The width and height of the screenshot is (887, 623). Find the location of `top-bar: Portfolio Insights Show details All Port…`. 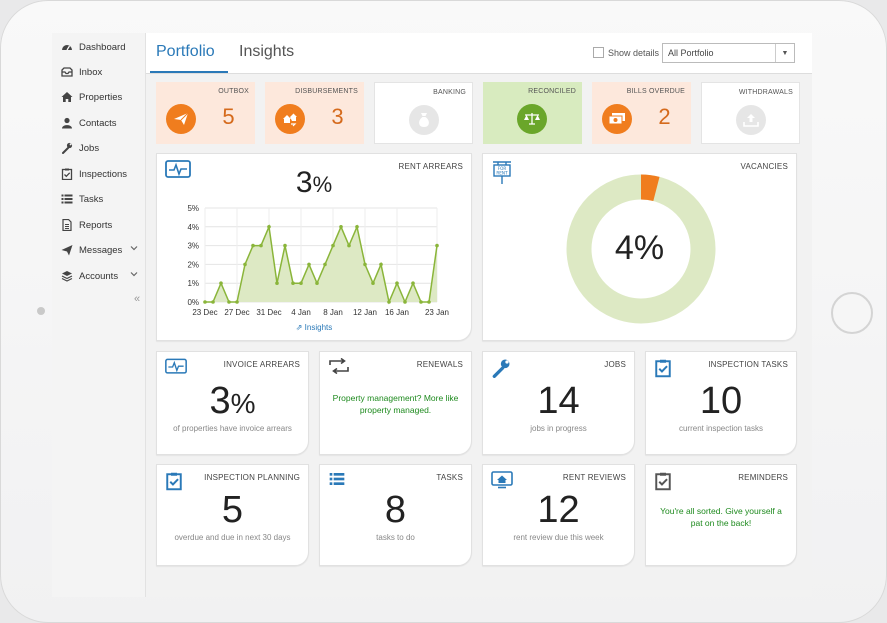

top-bar: Portfolio Insights Show details All Port… is located at coordinates (479, 53).